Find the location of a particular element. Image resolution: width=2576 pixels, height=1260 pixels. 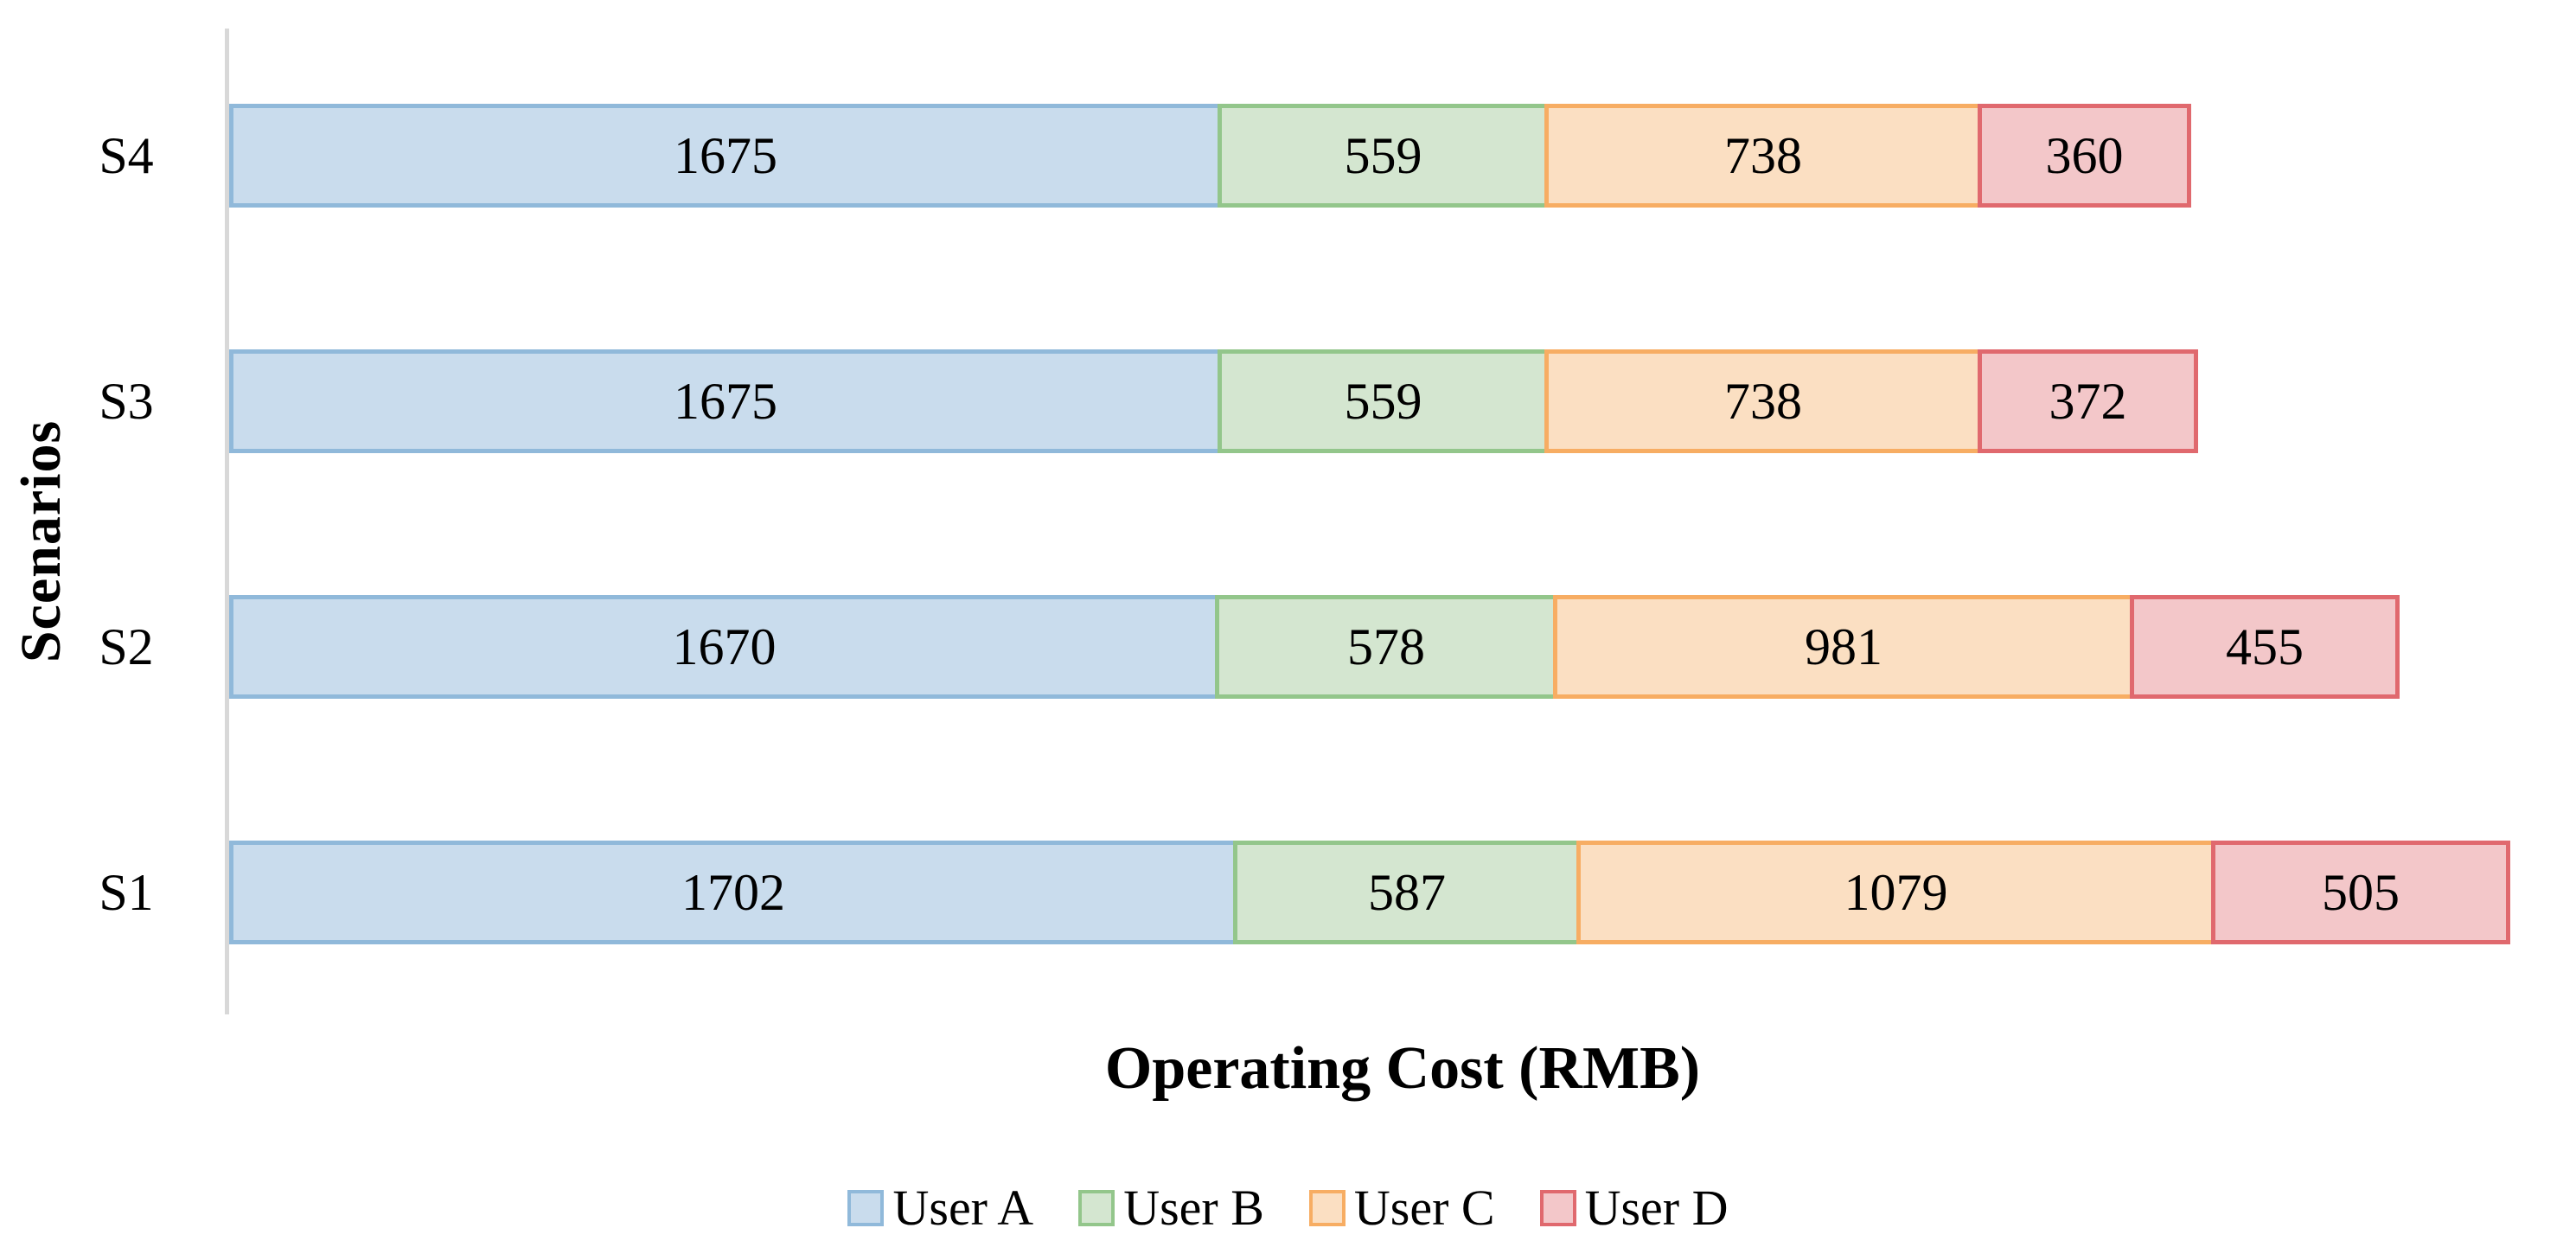

bar-row-s4: 1675 559 738 360 is located at coordinates (1210, 156).